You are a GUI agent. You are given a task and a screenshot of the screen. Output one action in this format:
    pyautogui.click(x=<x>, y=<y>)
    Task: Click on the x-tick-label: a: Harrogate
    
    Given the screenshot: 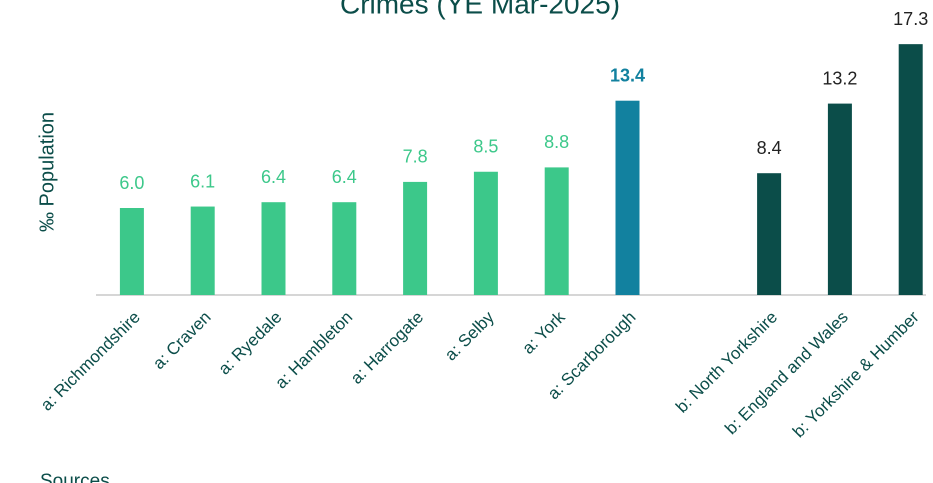 What is the action you would take?
    pyautogui.click(x=387, y=348)
    